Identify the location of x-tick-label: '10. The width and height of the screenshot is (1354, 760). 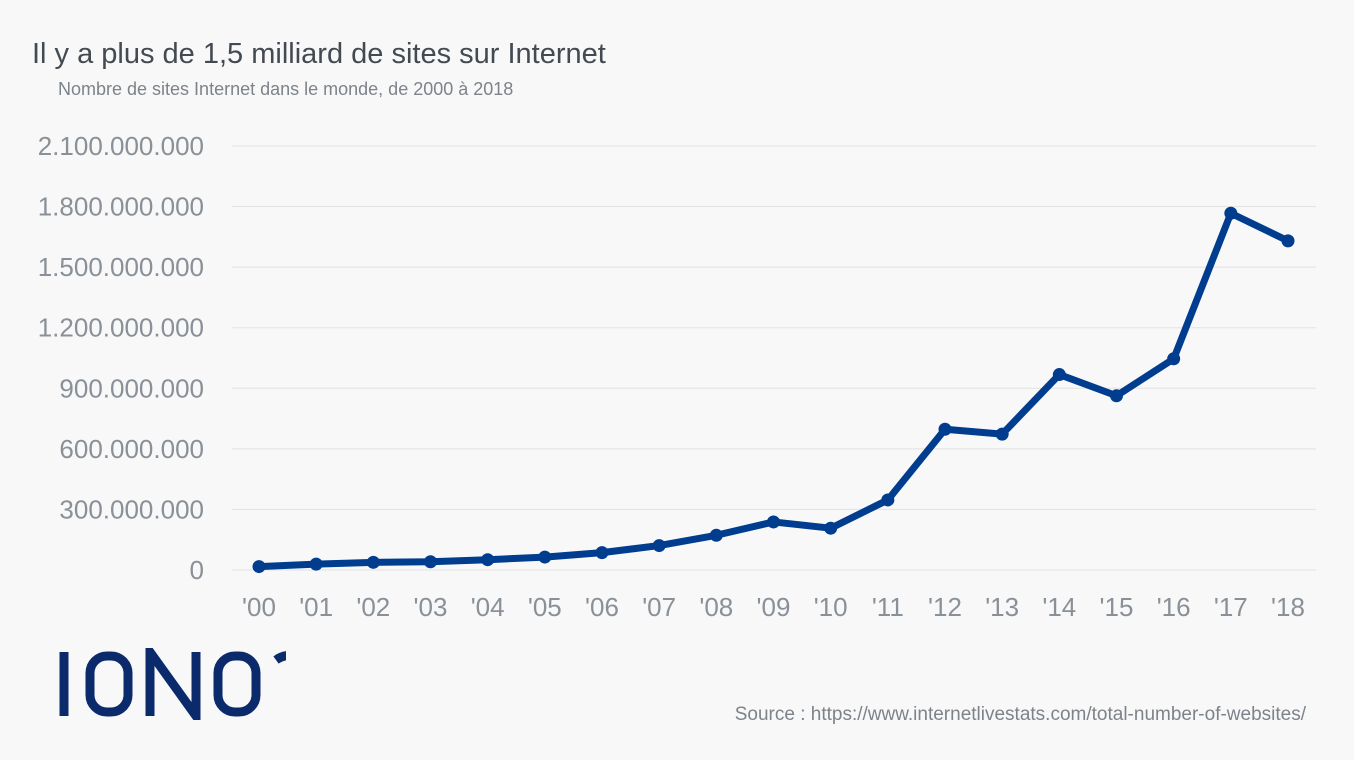
(831, 607).